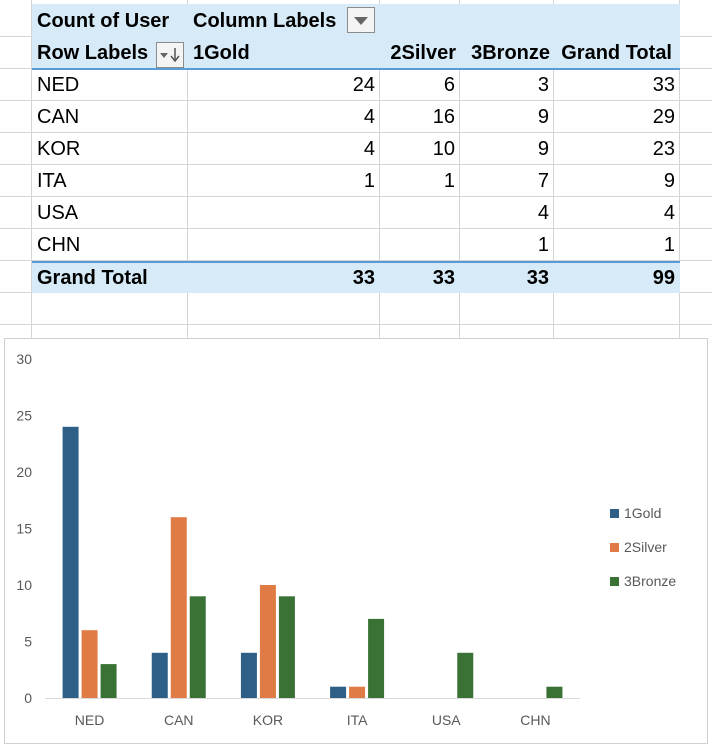  I want to click on bronze-count: 7, so click(543, 181).